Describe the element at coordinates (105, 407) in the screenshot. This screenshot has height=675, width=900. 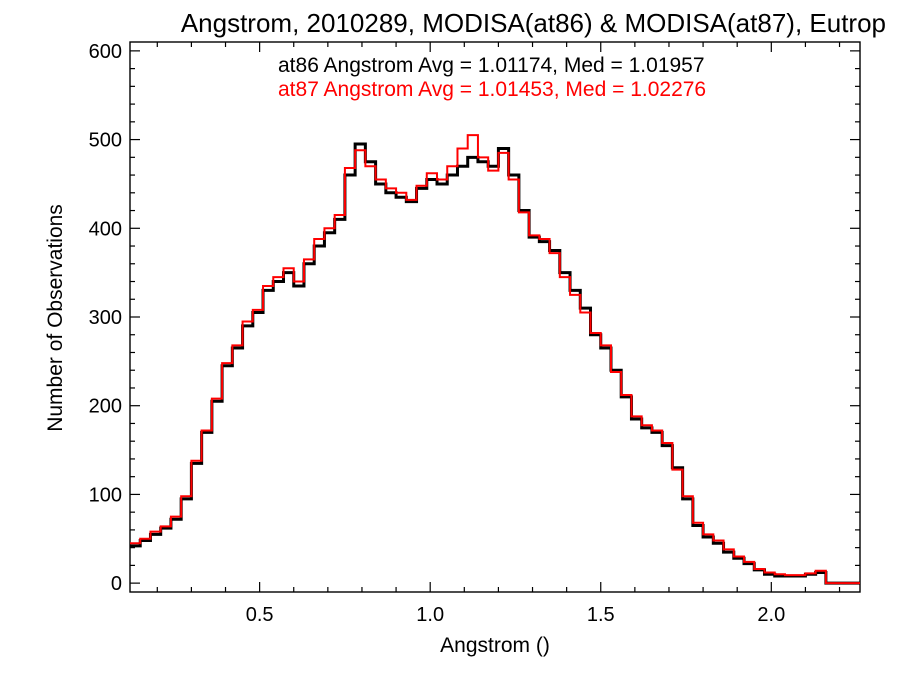
I see `y-tick-label: 200` at that location.